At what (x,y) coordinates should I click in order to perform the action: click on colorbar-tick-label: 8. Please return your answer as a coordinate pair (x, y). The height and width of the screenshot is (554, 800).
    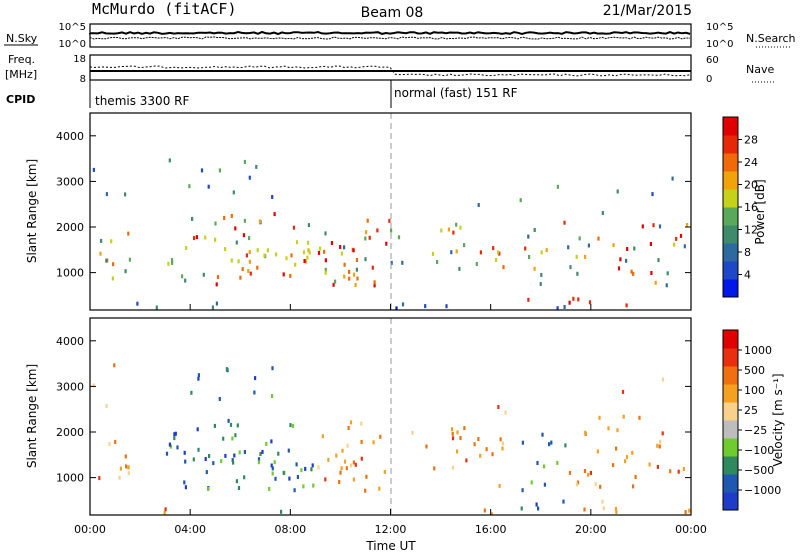
    Looking at the image, I should click on (747, 252).